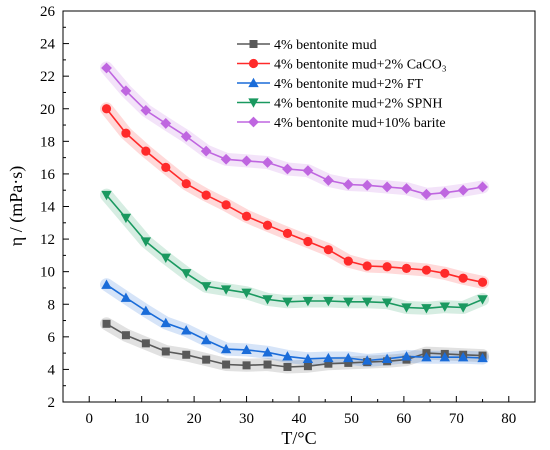 The height and width of the screenshot is (450, 550). What do you see at coordinates (52, 338) in the screenshot?
I see `y-tick-label: 6` at bounding box center [52, 338].